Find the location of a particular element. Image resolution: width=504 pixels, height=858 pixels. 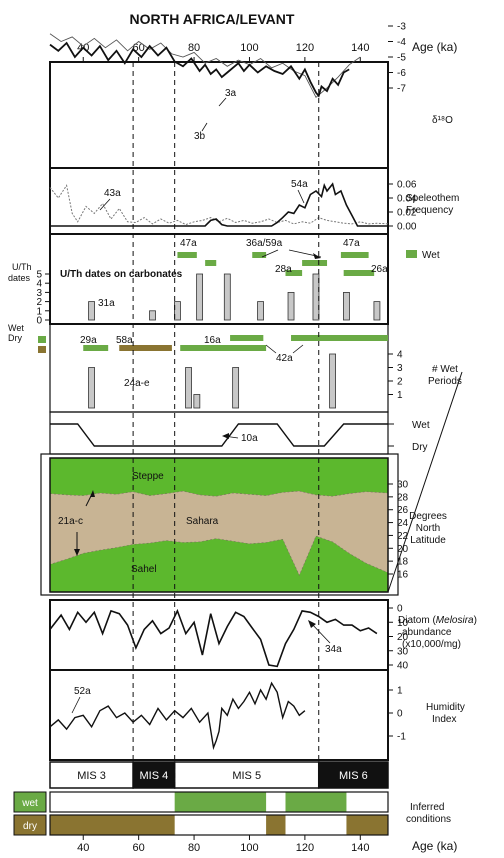

latitude-axis-label-1: Degrees is located at coordinates (428, 516).